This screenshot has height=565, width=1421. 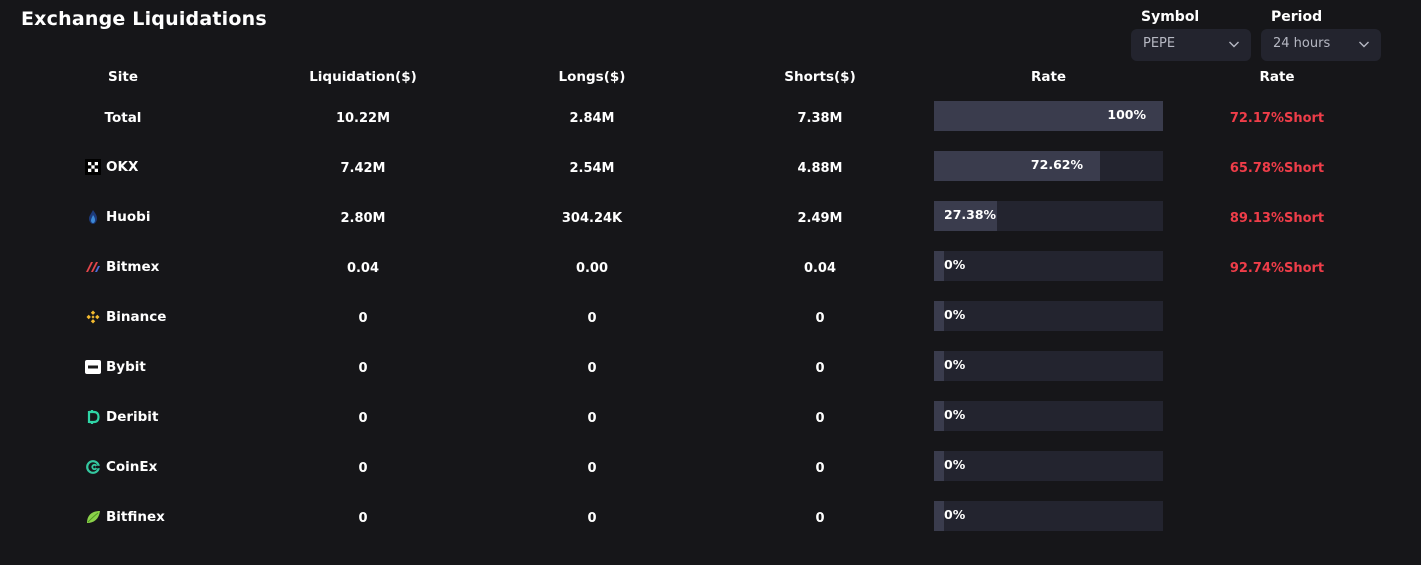 What do you see at coordinates (1170, 17) in the screenshot?
I see `symbol-label: Symbol` at bounding box center [1170, 17].